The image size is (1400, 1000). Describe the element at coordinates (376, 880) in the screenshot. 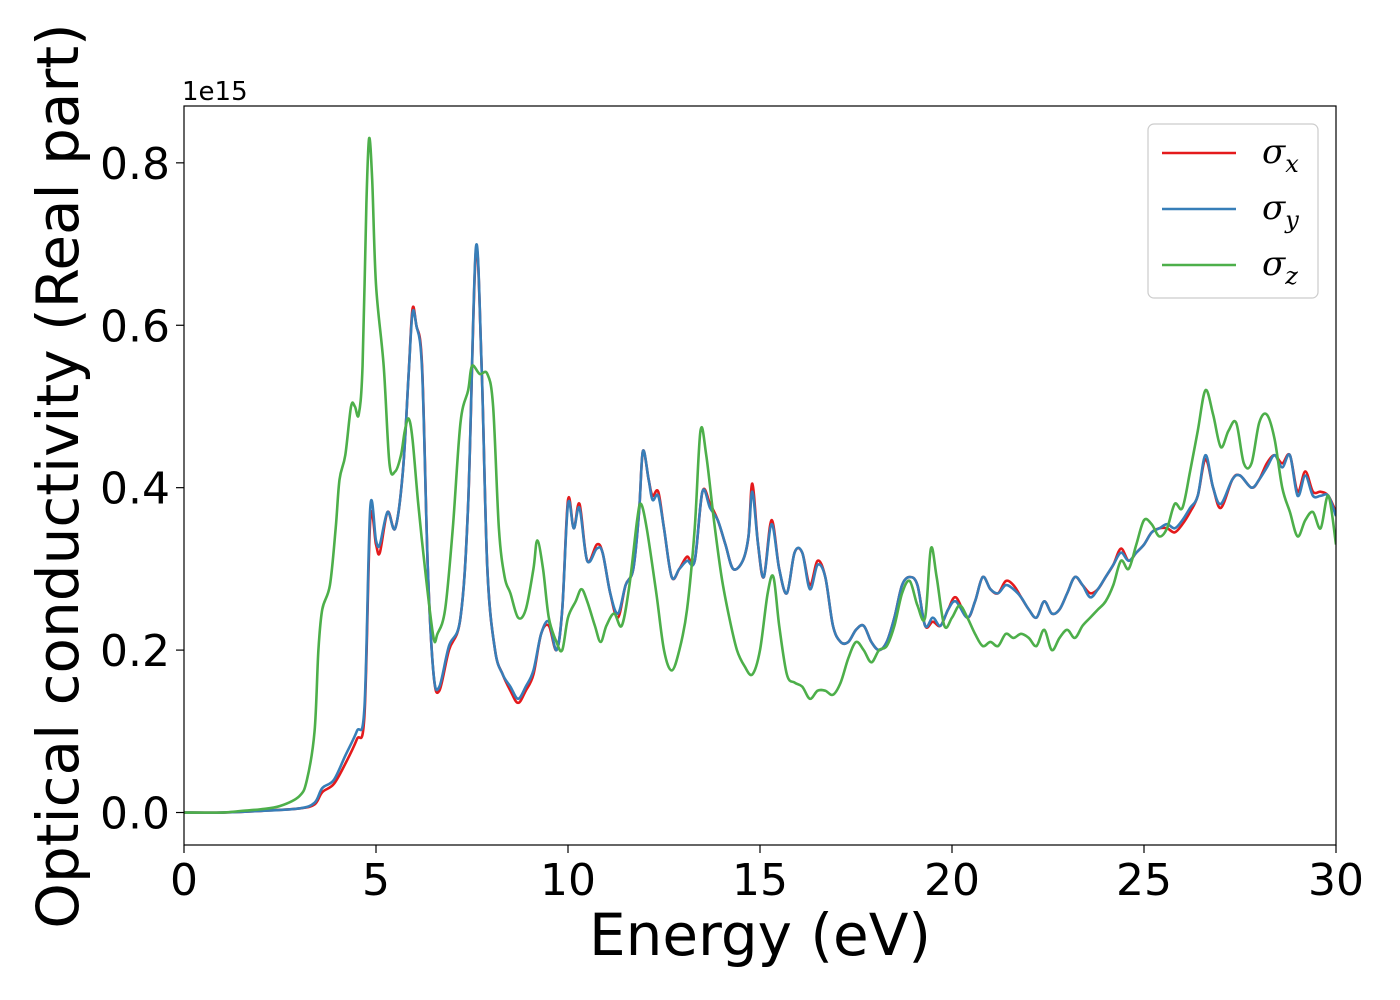

I see `x-tick-label: 5` at that location.